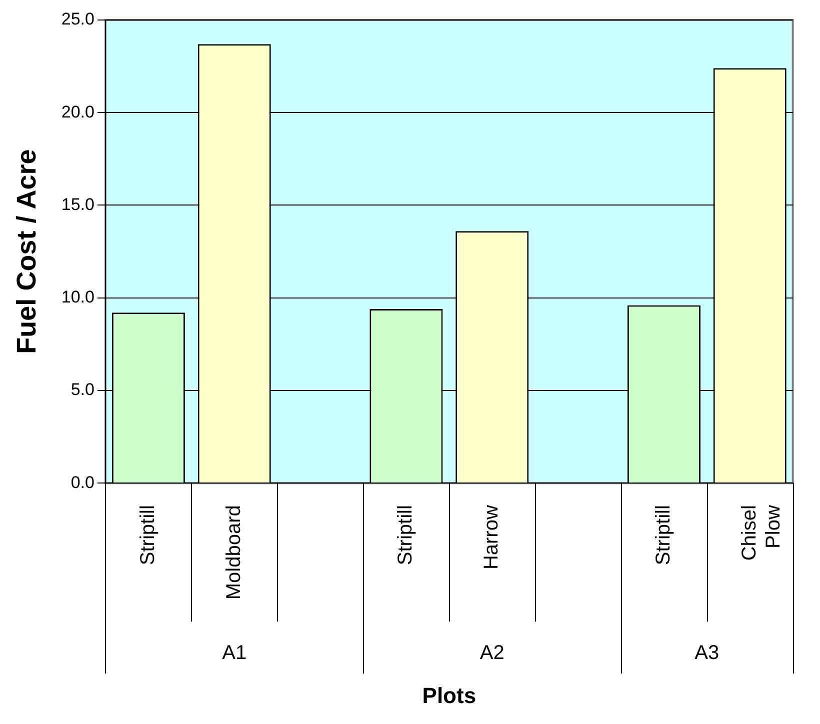 The width and height of the screenshot is (820, 724). What do you see at coordinates (449, 695) in the screenshot?
I see `x-axis-title: Plots` at bounding box center [449, 695].